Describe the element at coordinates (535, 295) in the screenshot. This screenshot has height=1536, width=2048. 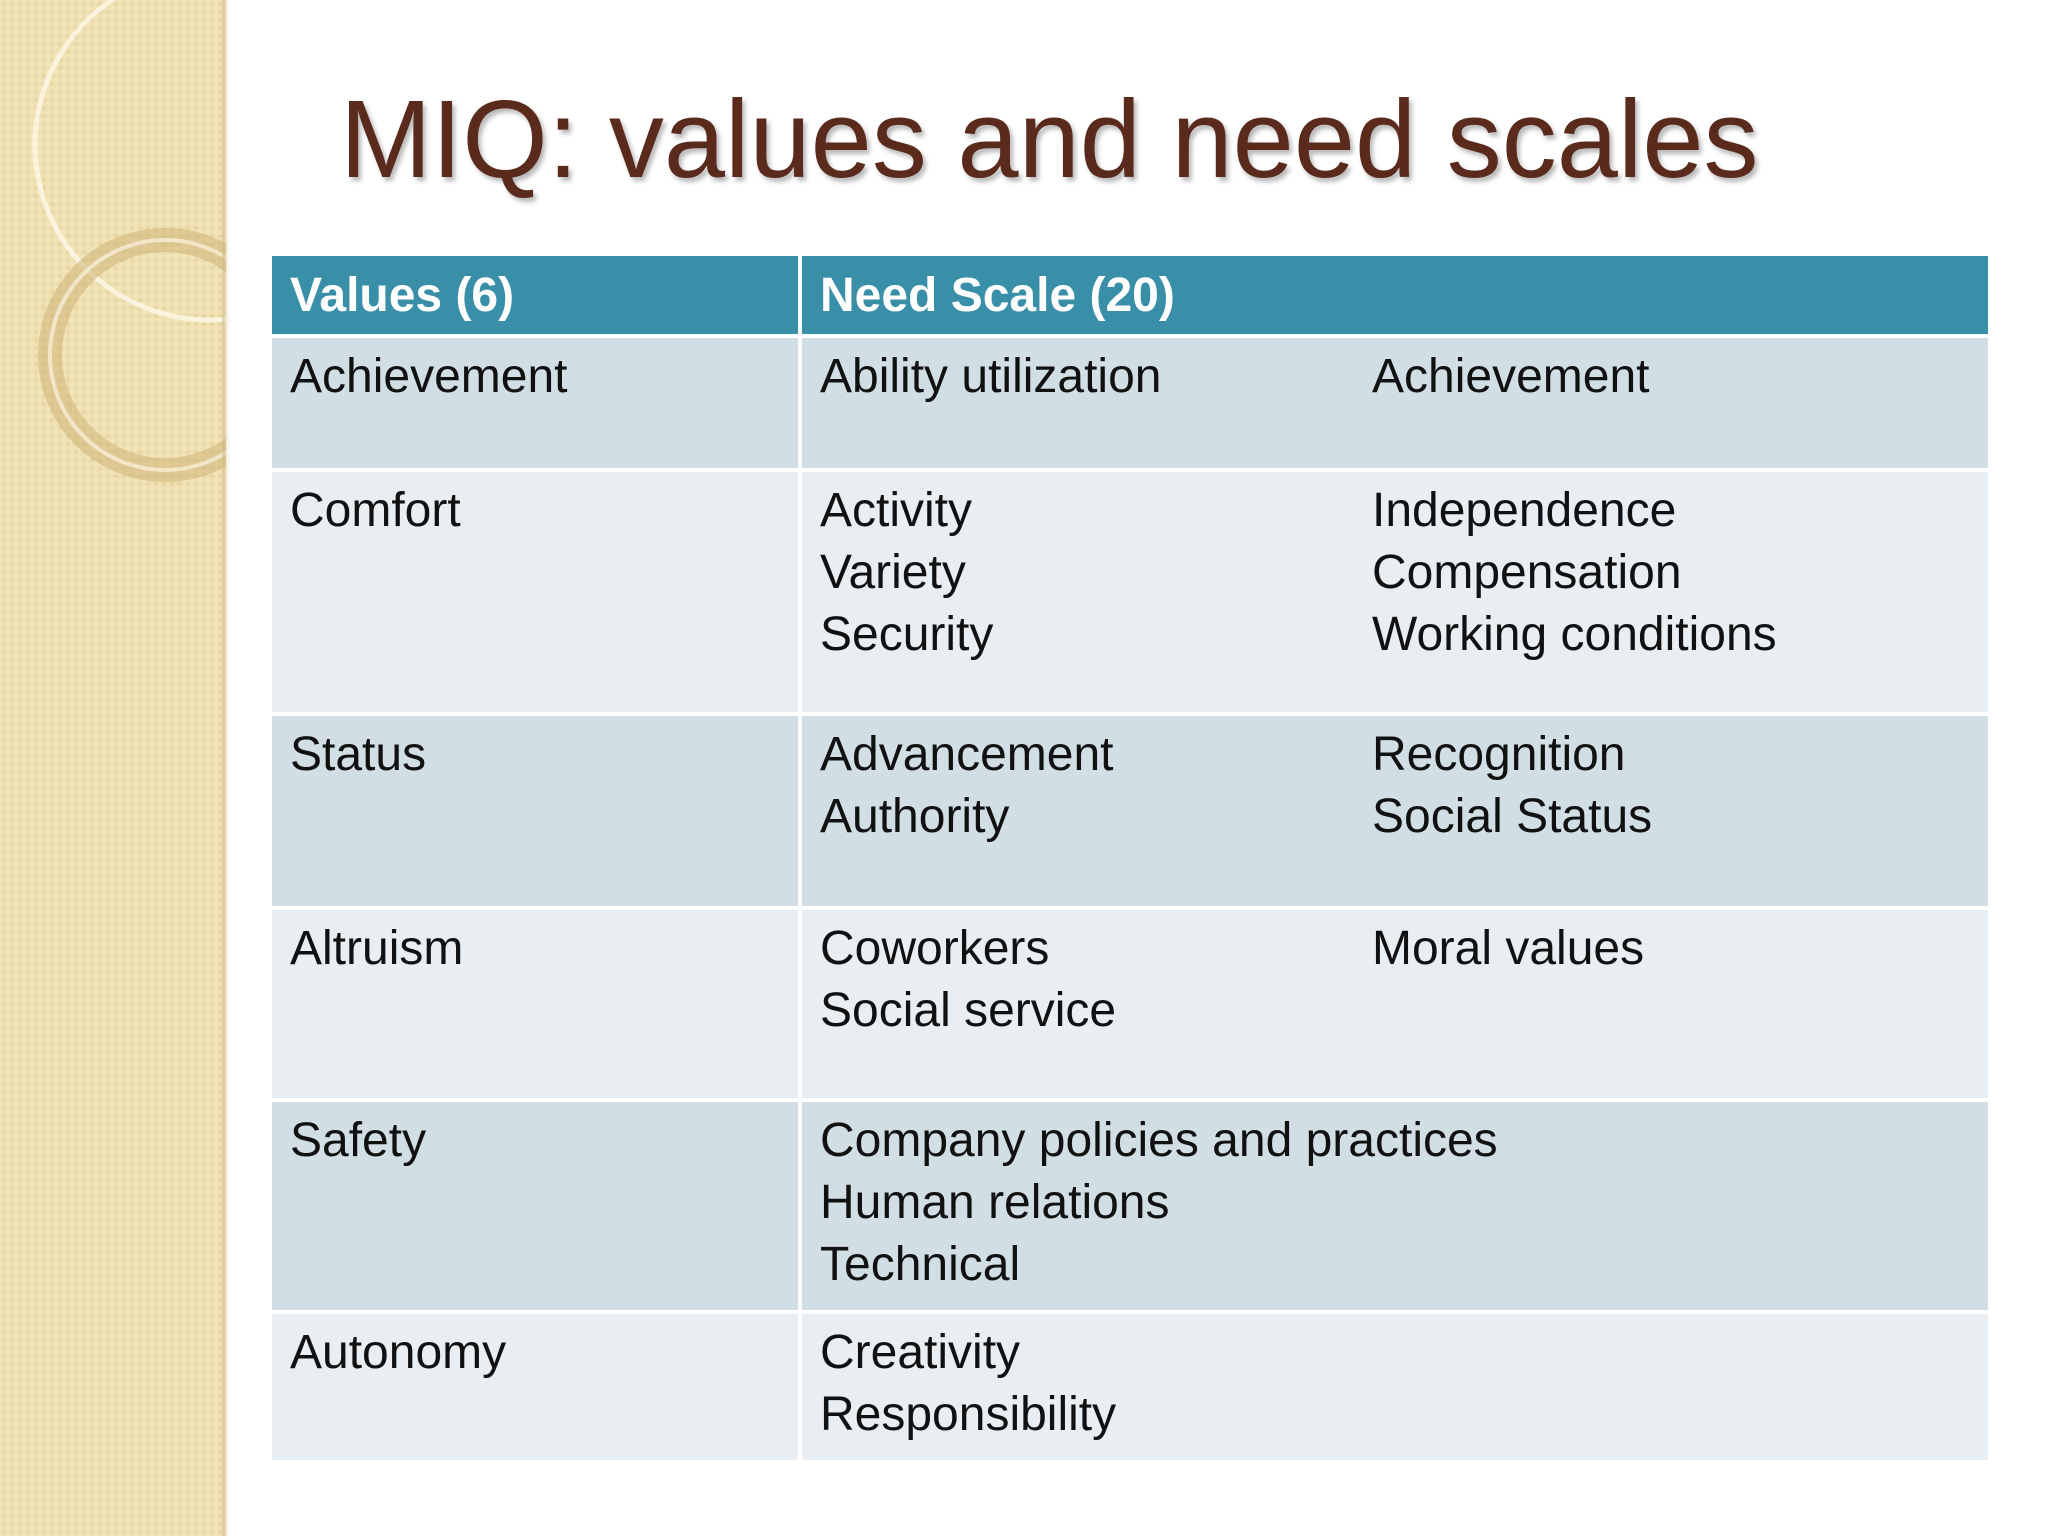
I see `header-values: Values (6)` at that location.